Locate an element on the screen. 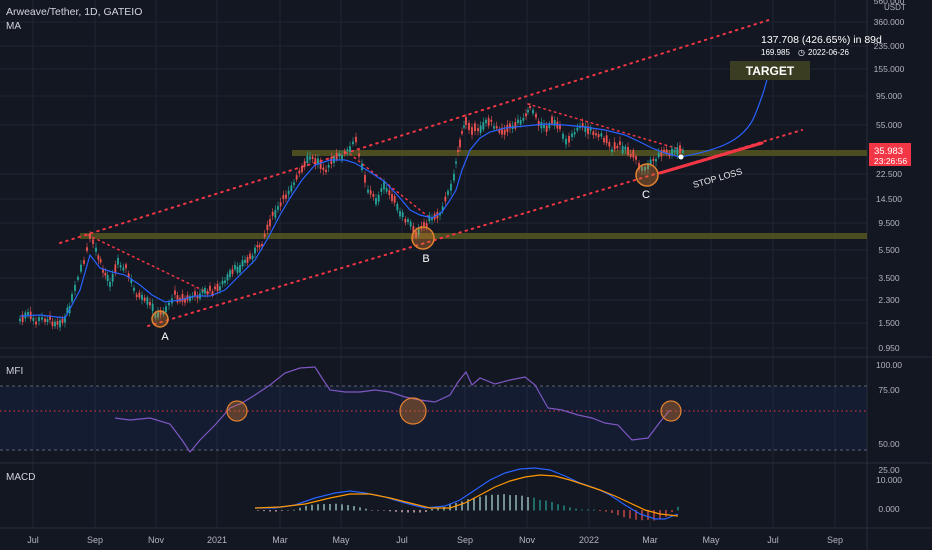 The image size is (932, 550). time-tick-label: 2022 is located at coordinates (589, 540).